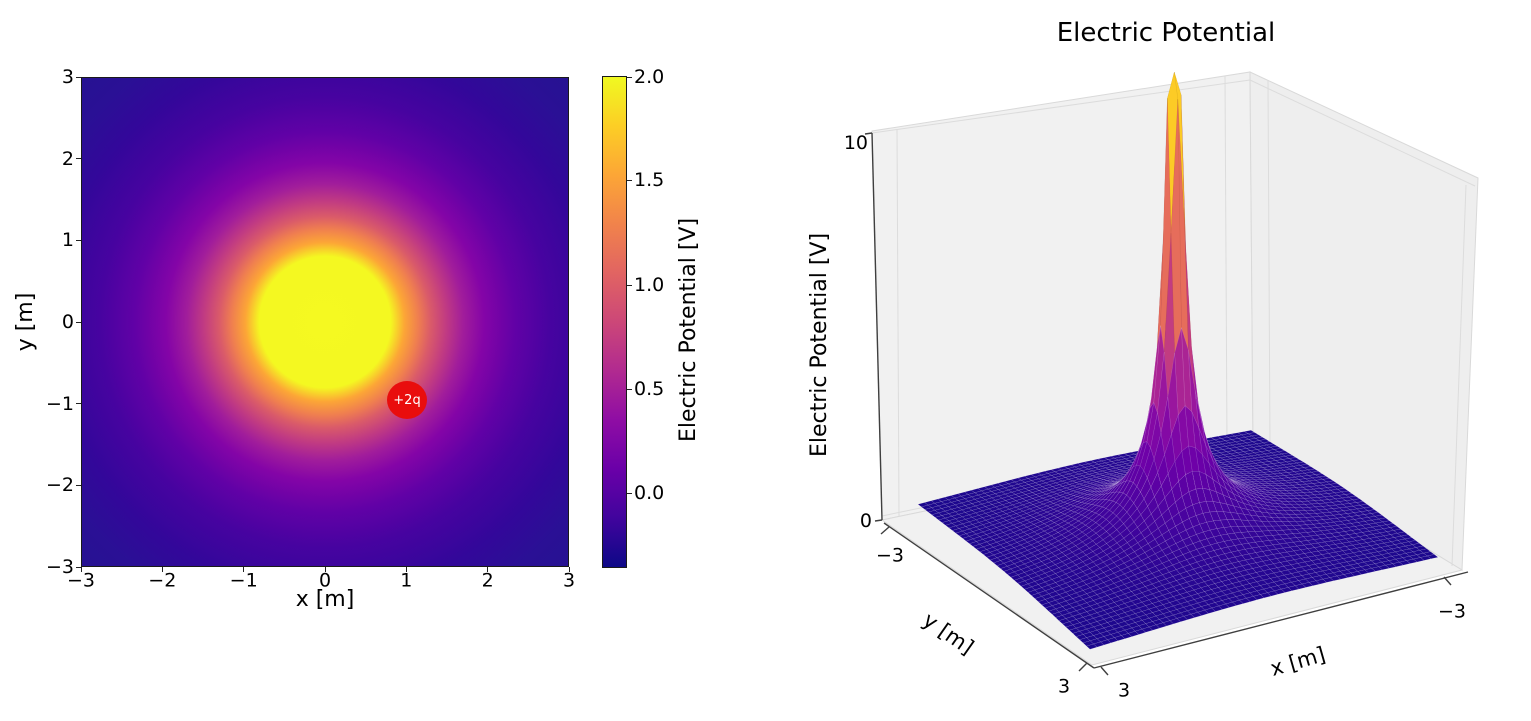 The width and height of the screenshot is (1531, 721). I want to click on point-charge-label: +2q, so click(407, 400).